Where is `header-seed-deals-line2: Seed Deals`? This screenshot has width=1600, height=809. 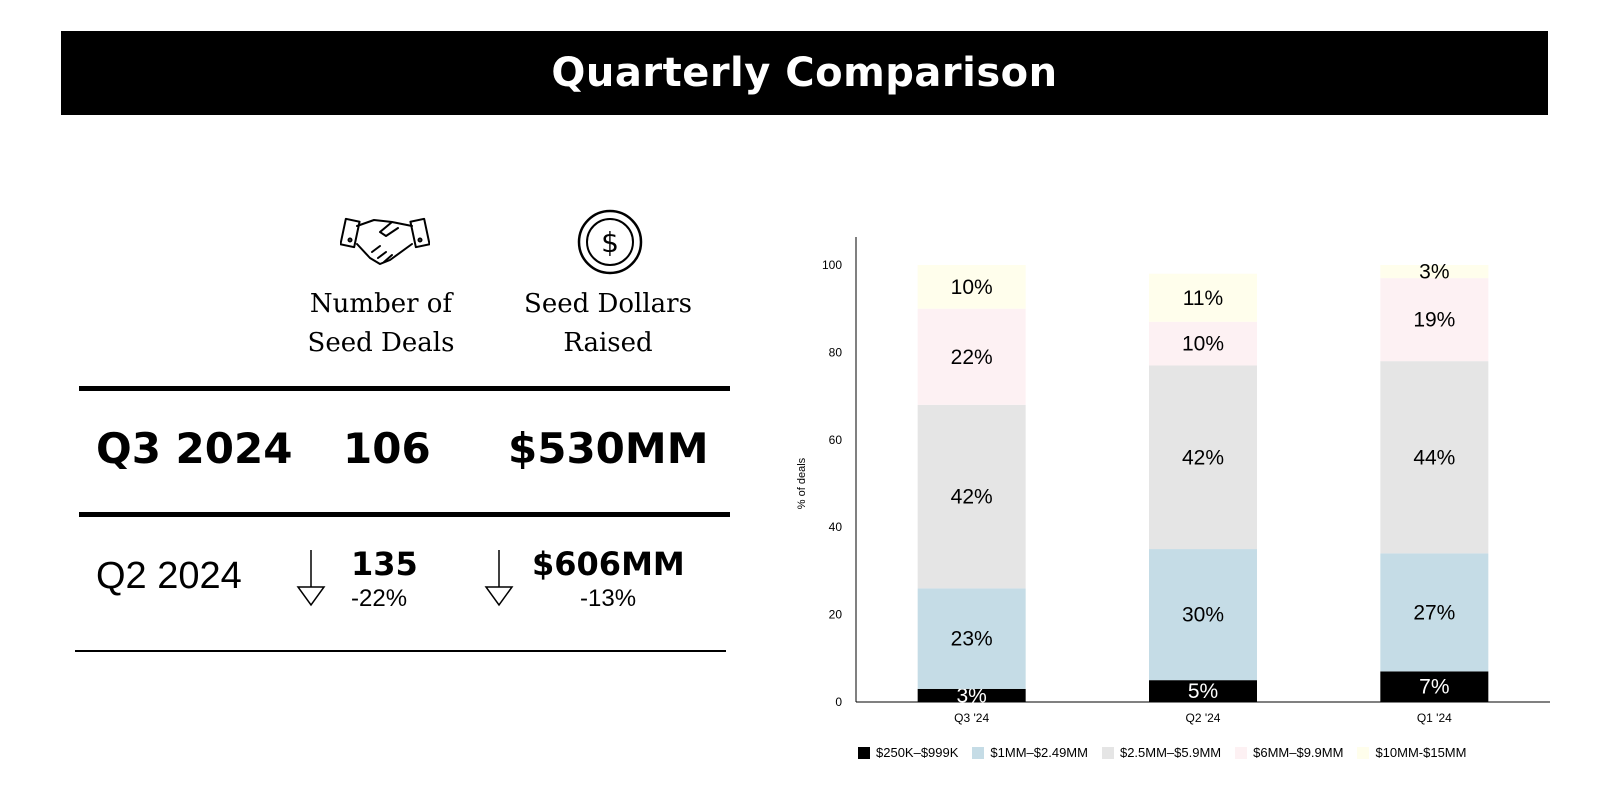 header-seed-deals-line2: Seed Deals is located at coordinates (381, 343).